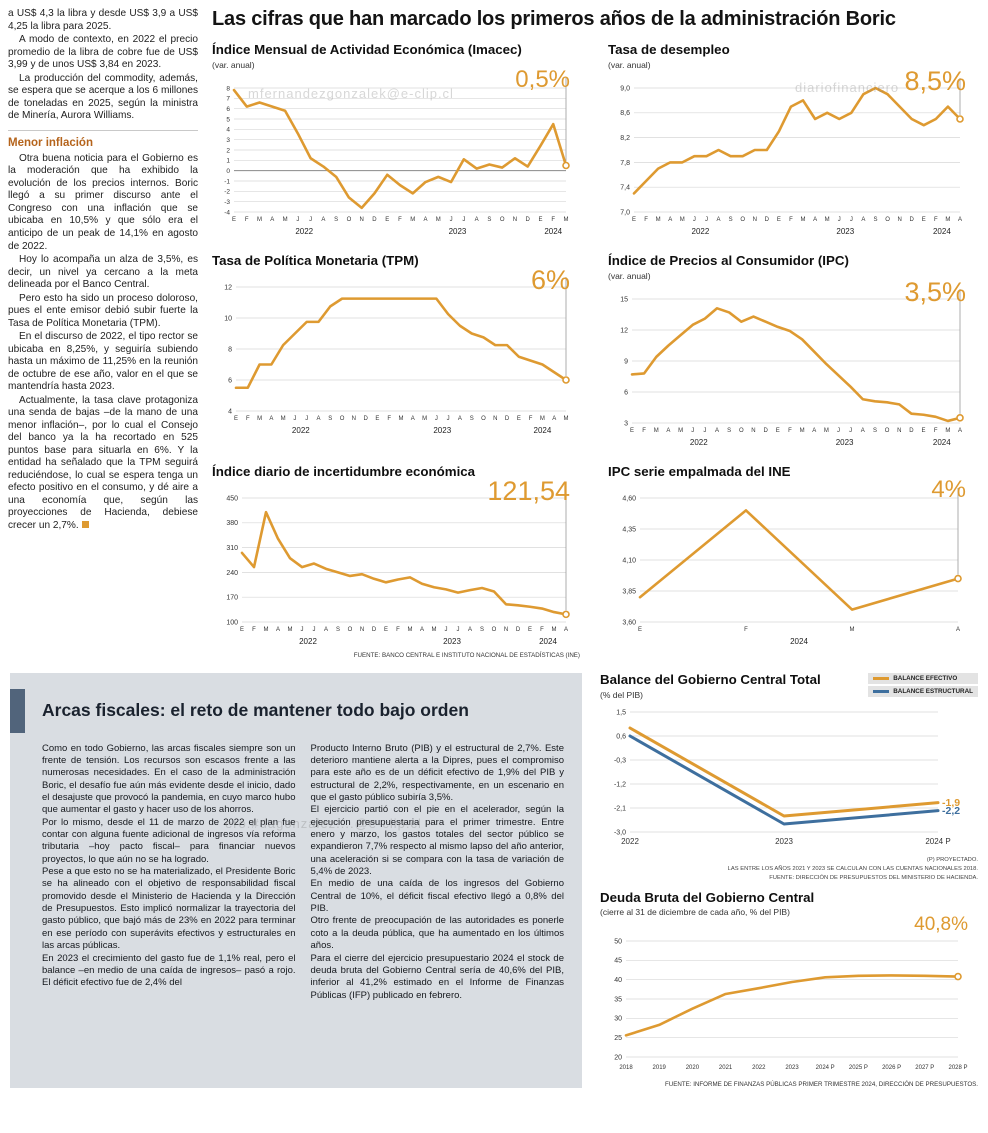 The image size is (988, 1133). Describe the element at coordinates (618, 1038) in the screenshot. I see `y-tick-label: 25` at that location.